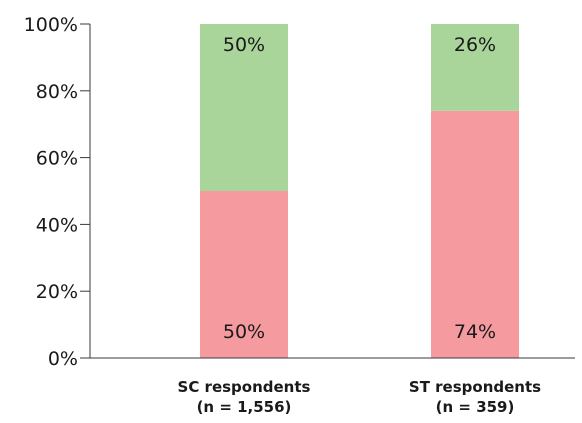  What do you see at coordinates (63, 359) in the screenshot?
I see `y-tick-label: 0%` at bounding box center [63, 359].